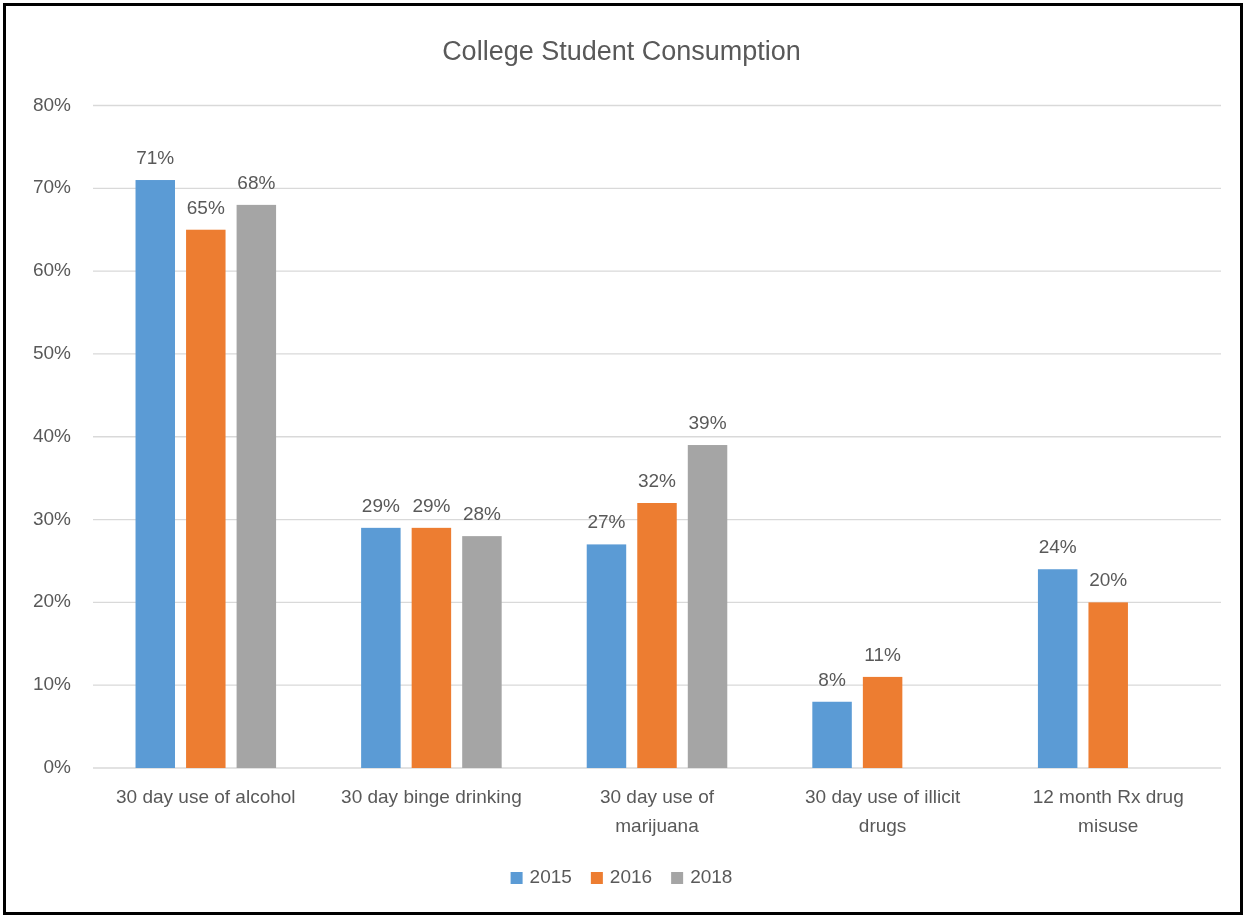  Describe the element at coordinates (57, 767) in the screenshot. I see `y-tick-label: 0%` at that location.